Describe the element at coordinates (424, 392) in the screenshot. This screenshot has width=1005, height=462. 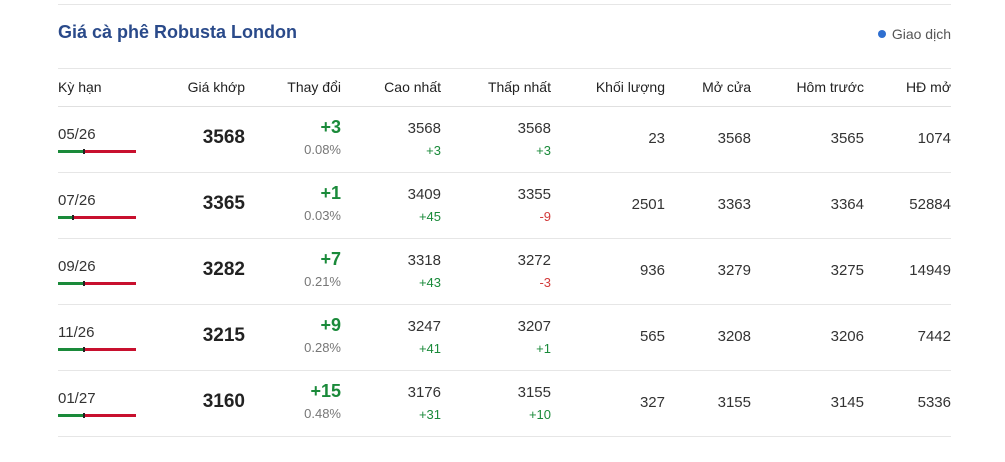
I see `high-cell: 3176` at that location.